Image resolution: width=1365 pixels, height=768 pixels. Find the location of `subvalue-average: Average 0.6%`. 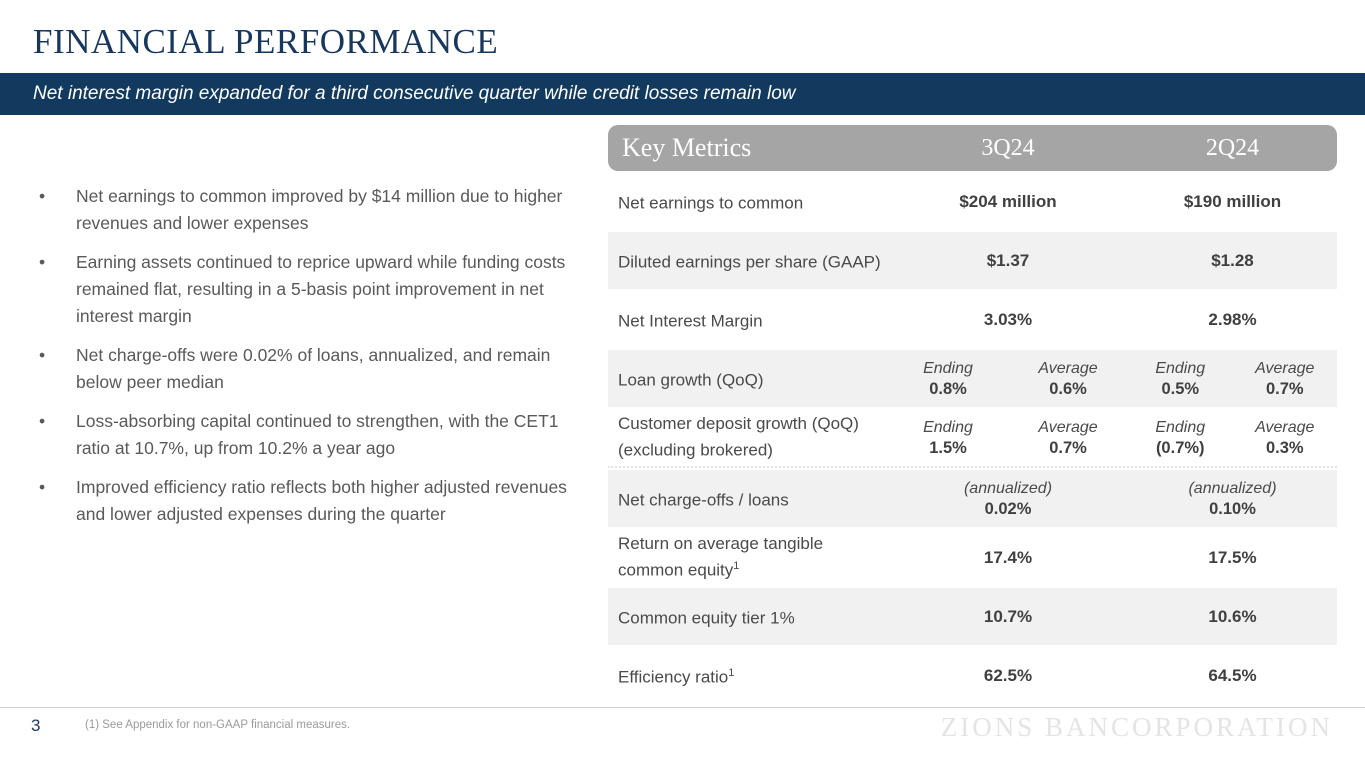

subvalue-average: Average 0.6% is located at coordinates (1068, 378).